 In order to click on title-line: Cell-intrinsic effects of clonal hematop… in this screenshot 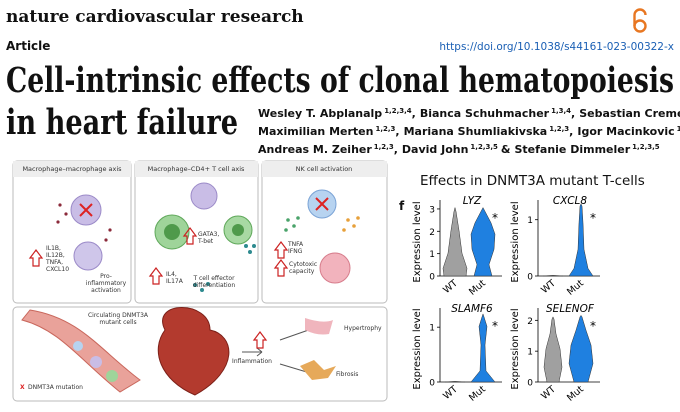, I will do `click(340, 80)`.